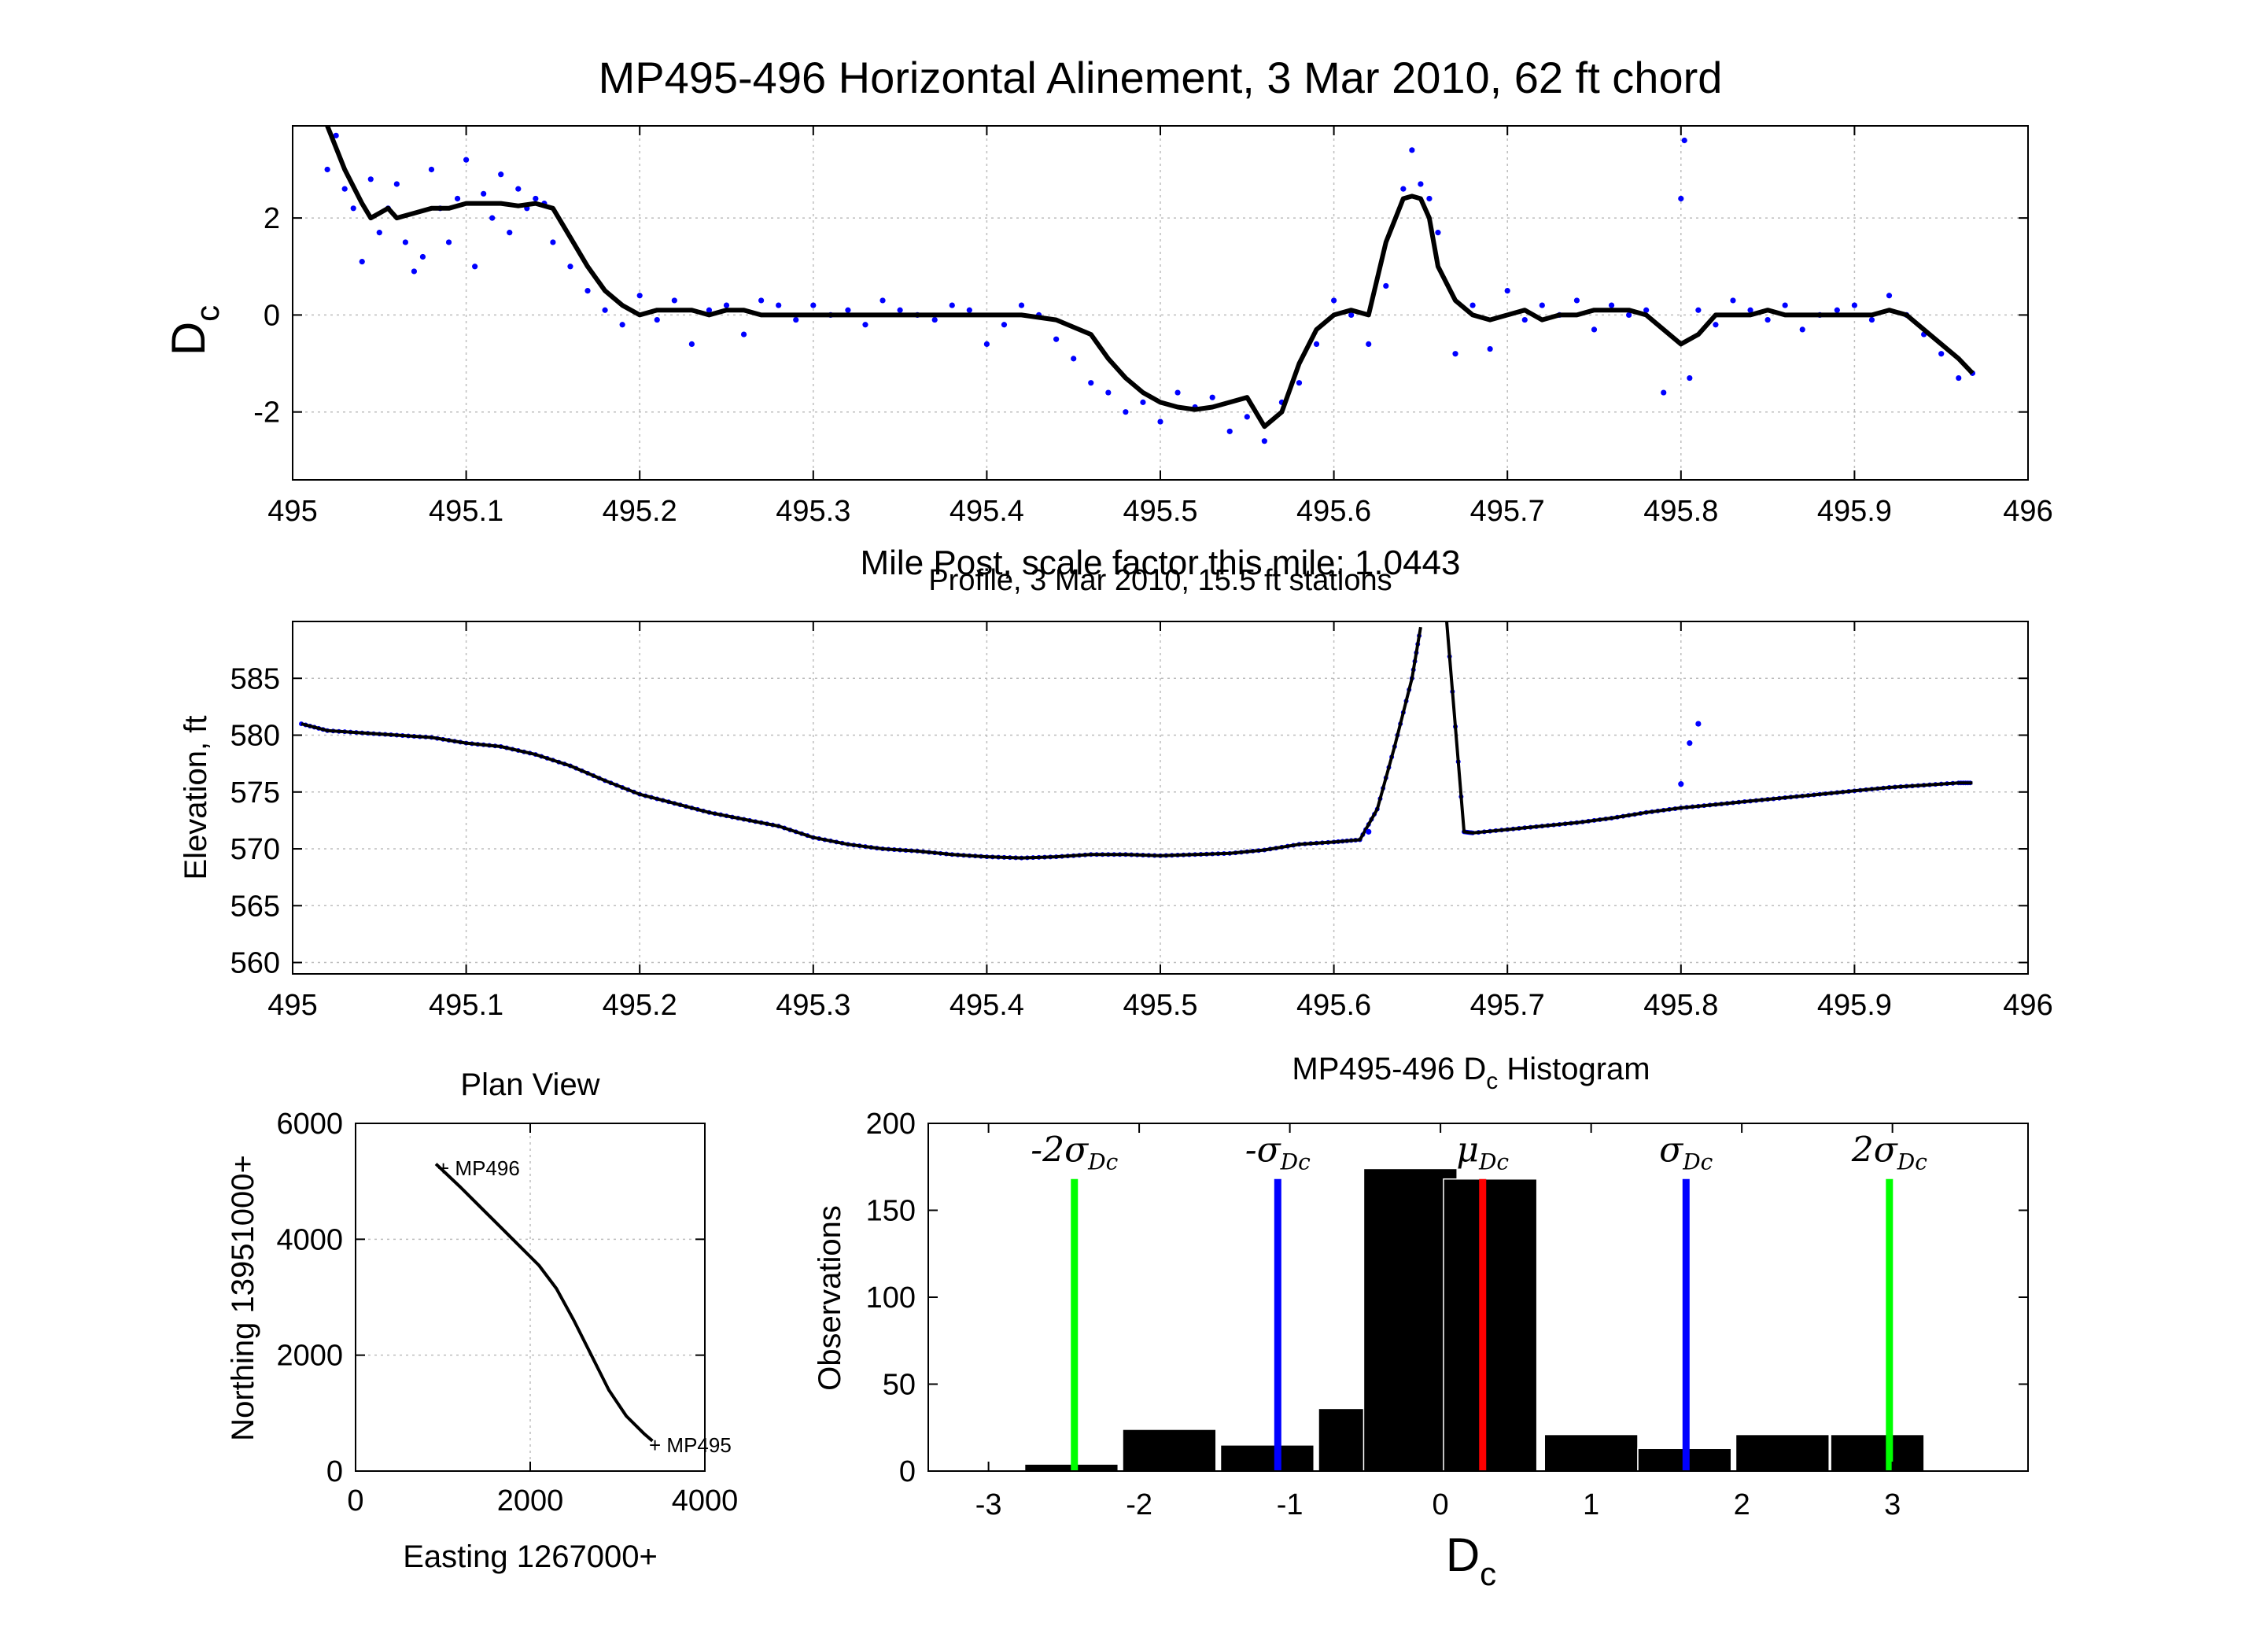 The height and width of the screenshot is (1652, 2242). What do you see at coordinates (1889, 1152) in the screenshot?
I see `reference-line-label: 2σDc` at bounding box center [1889, 1152].